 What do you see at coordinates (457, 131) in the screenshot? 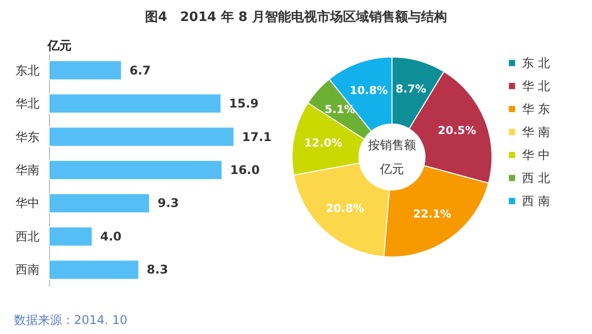
I see `data-label: 20.5%` at bounding box center [457, 131].